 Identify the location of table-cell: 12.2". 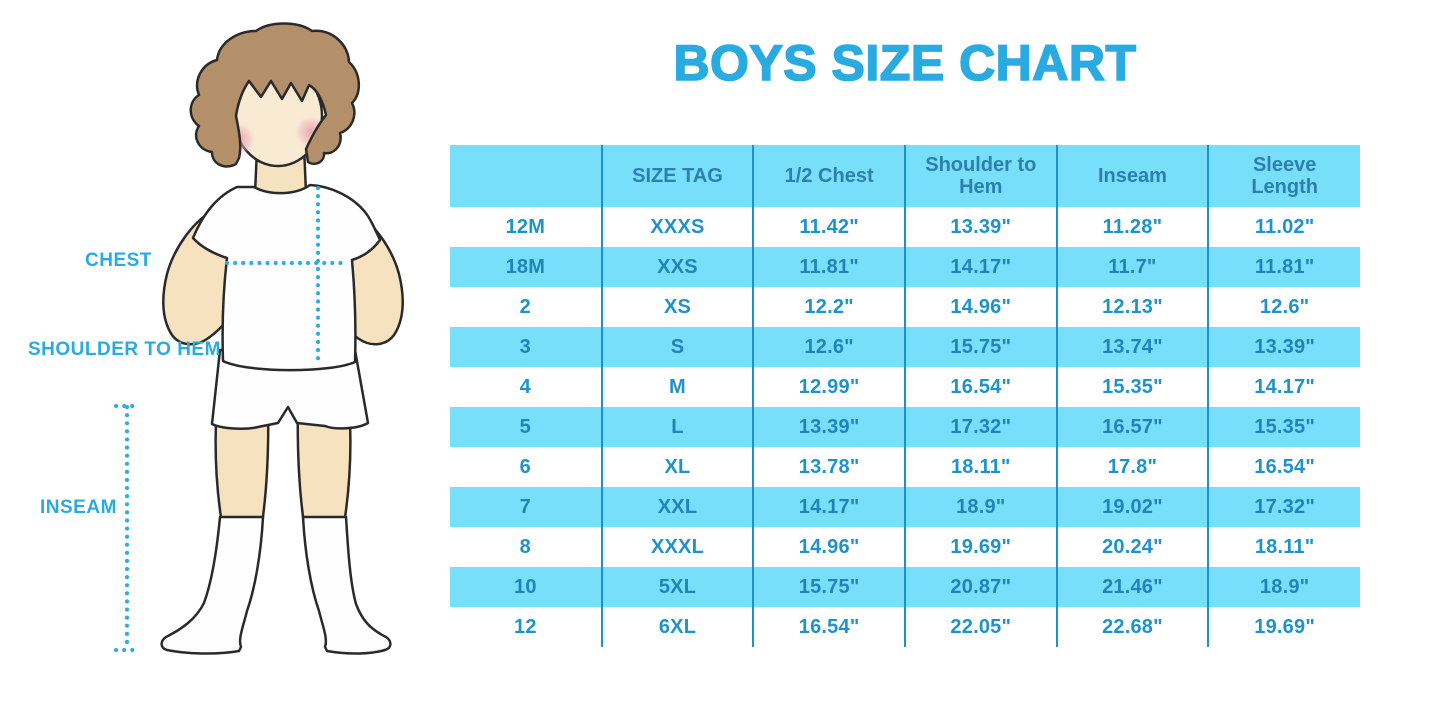
(828, 307).